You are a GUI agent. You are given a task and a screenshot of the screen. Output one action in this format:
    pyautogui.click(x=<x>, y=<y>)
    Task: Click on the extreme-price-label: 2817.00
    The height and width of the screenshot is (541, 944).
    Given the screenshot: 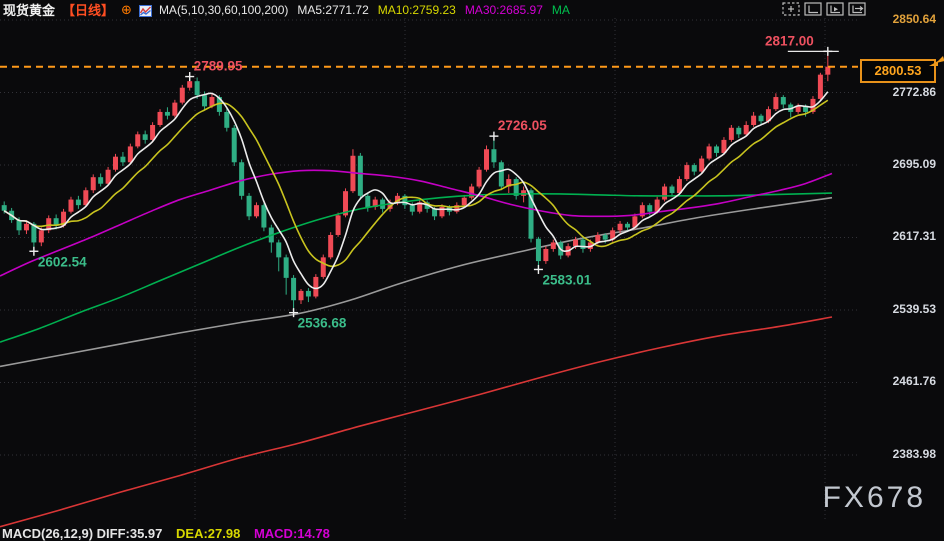 What is the action you would take?
    pyautogui.click(x=789, y=40)
    